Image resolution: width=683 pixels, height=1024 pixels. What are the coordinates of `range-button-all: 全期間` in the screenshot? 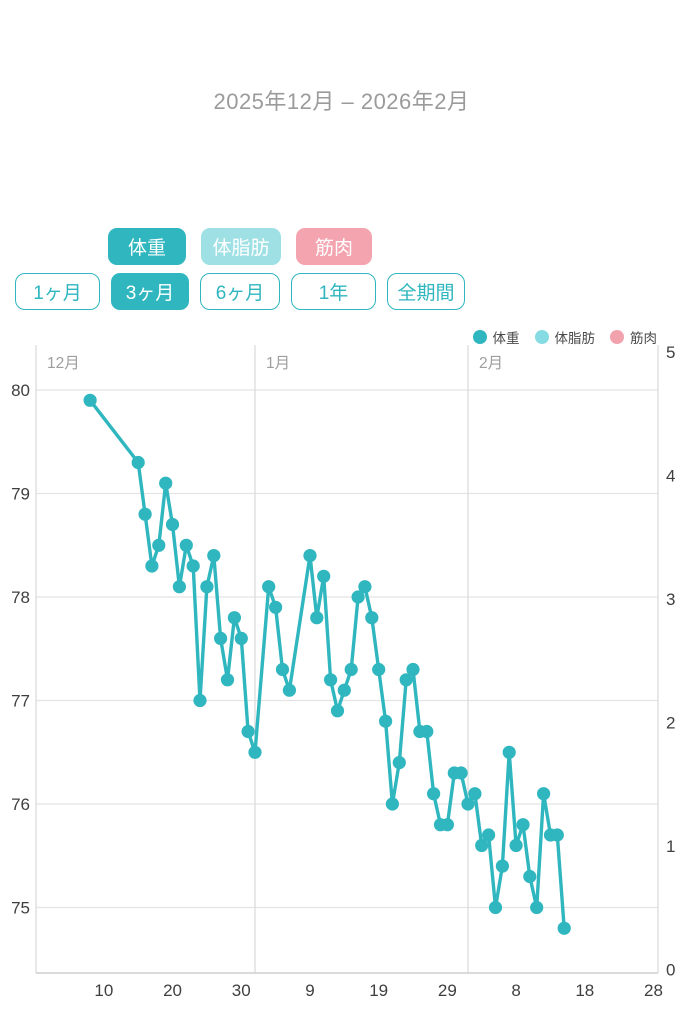 It's located at (426, 291).